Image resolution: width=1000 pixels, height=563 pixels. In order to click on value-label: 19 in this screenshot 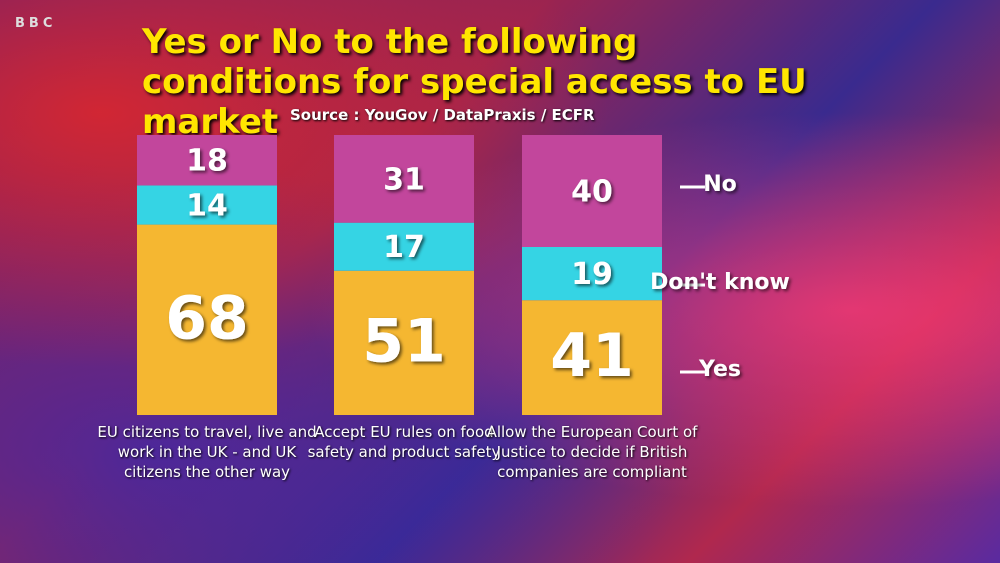, I will do `click(592, 274)`.